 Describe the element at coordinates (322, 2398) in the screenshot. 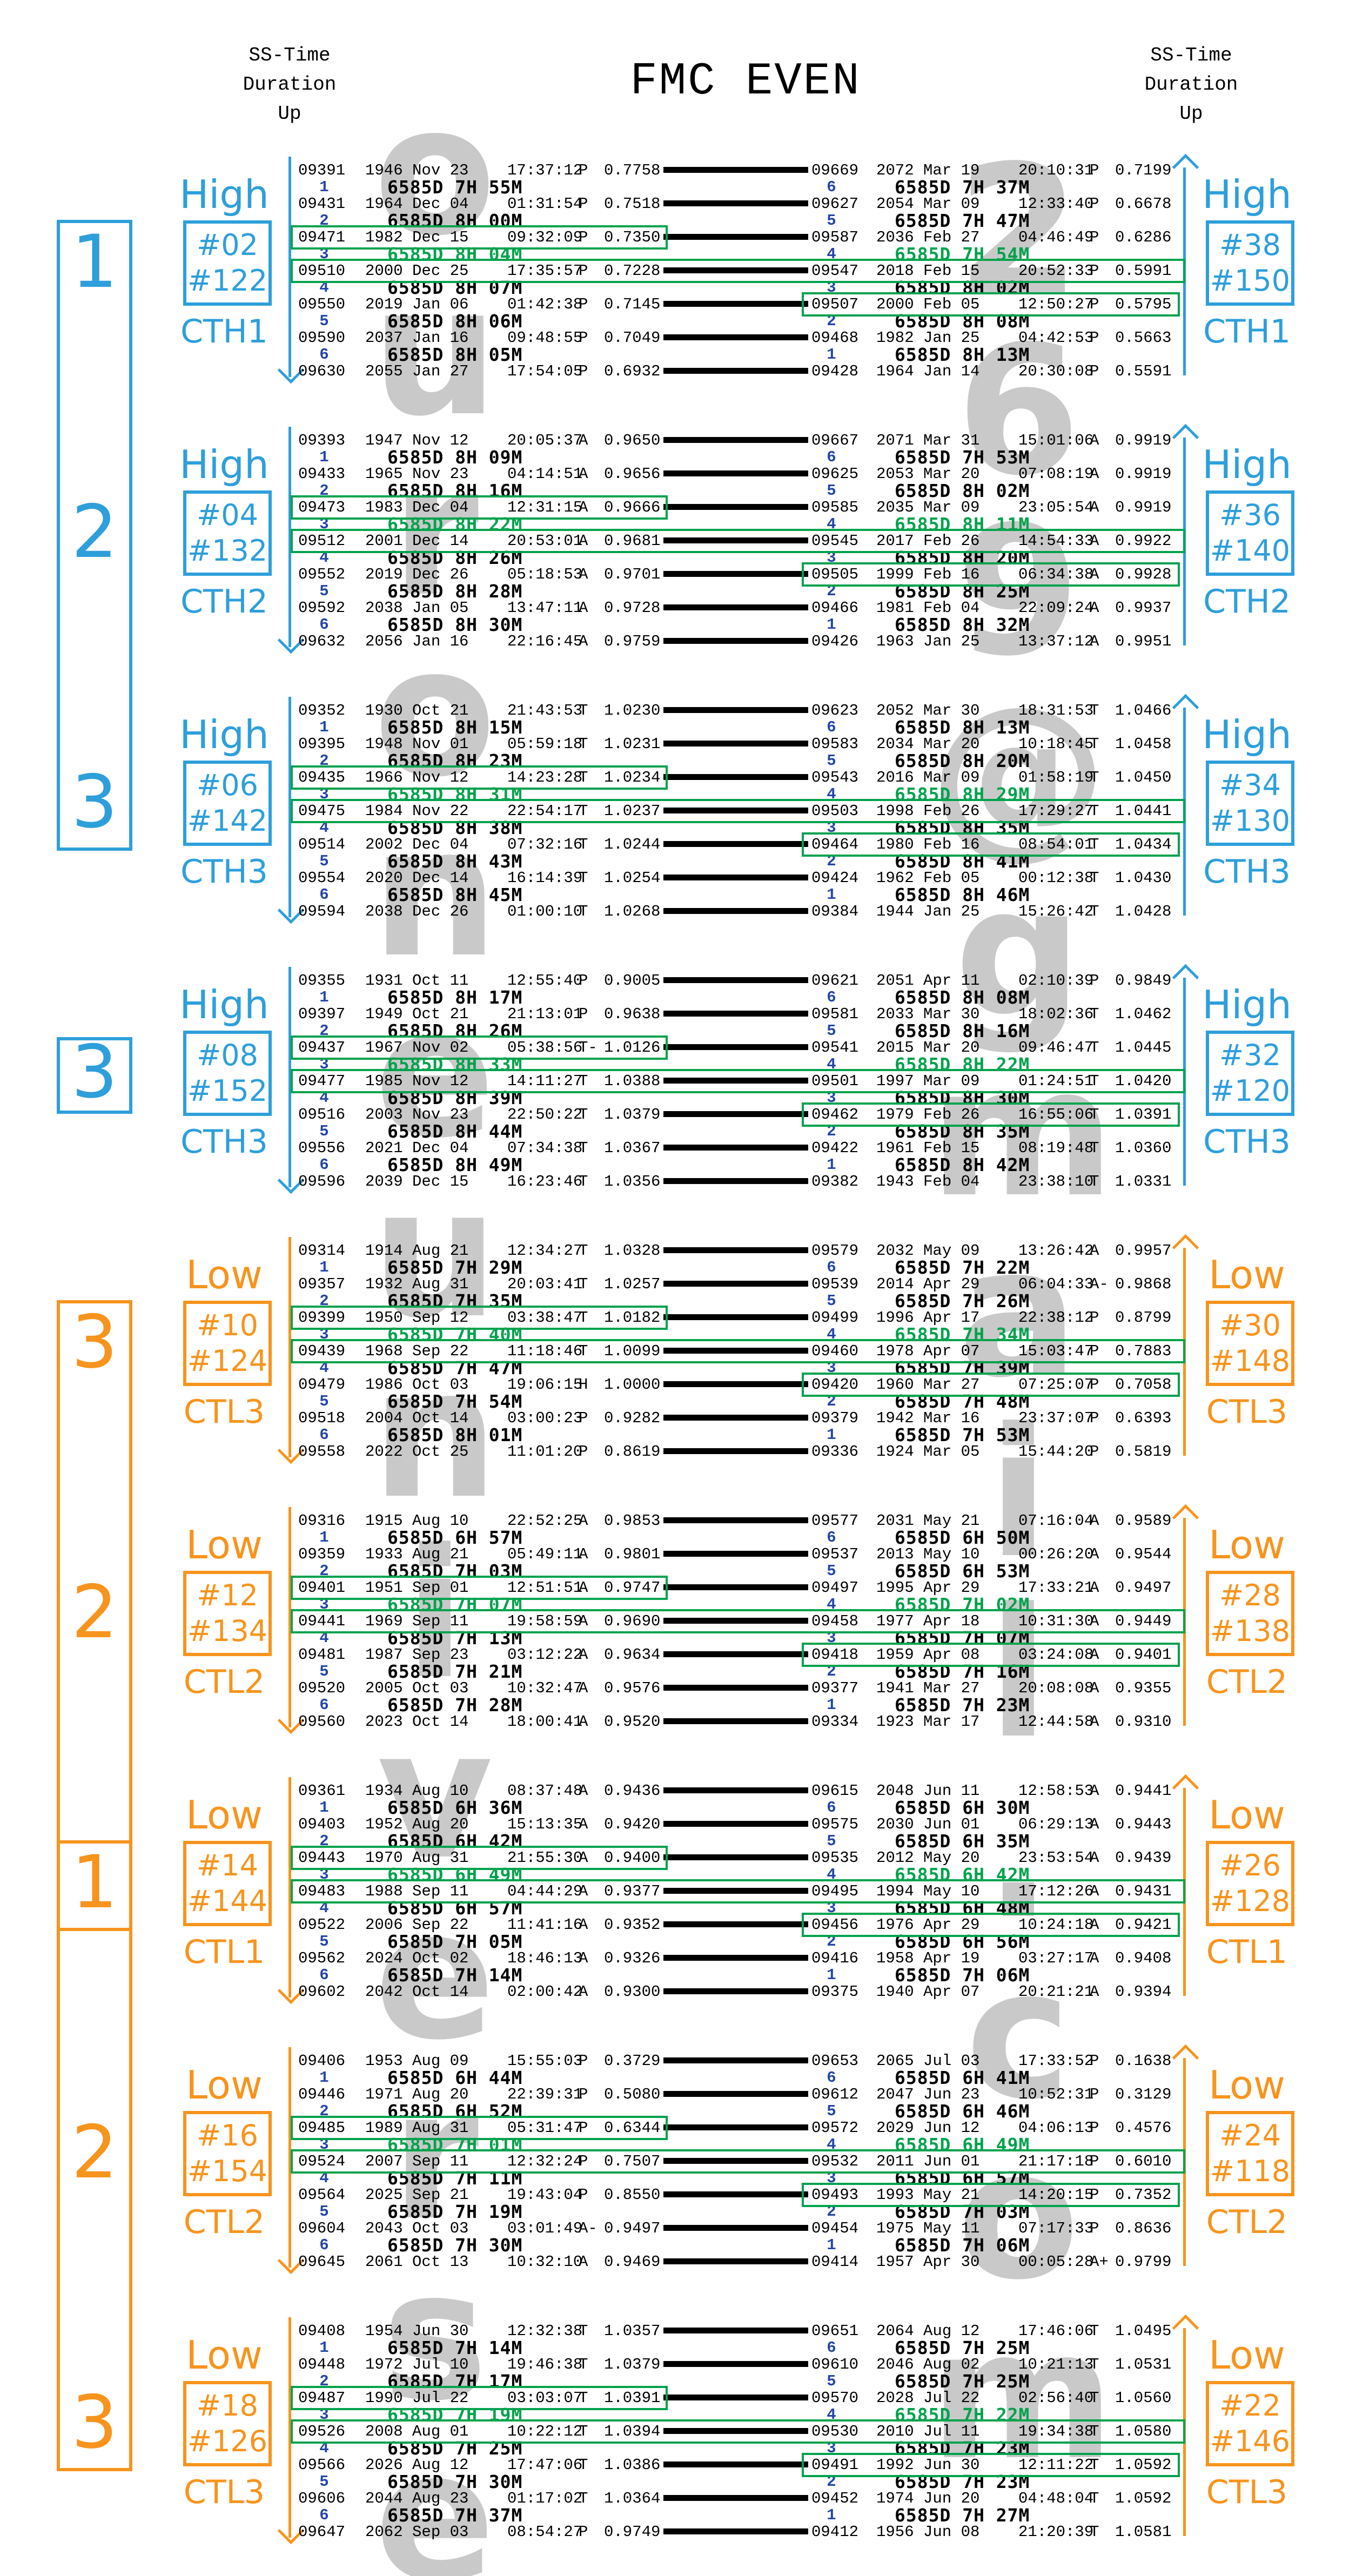

I see `event-number-left: 09487` at that location.